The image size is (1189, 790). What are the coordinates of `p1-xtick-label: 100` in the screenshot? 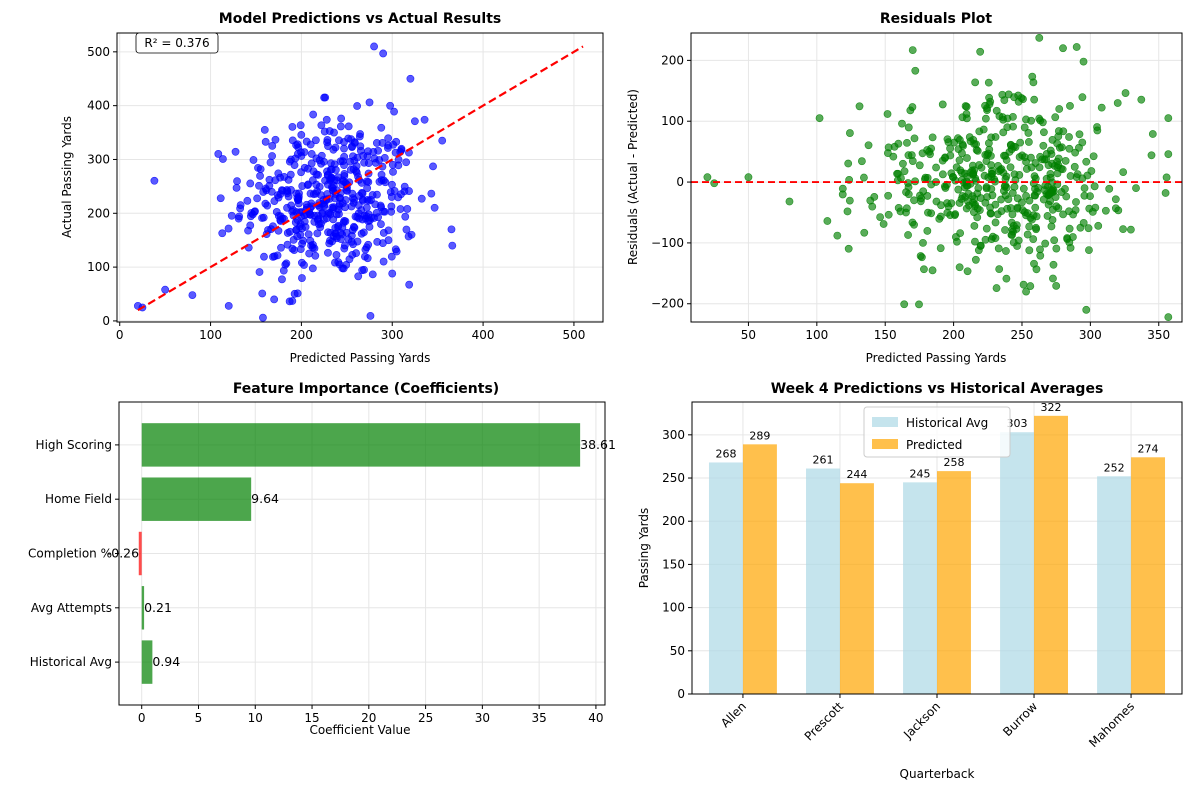 It's located at (210, 335).